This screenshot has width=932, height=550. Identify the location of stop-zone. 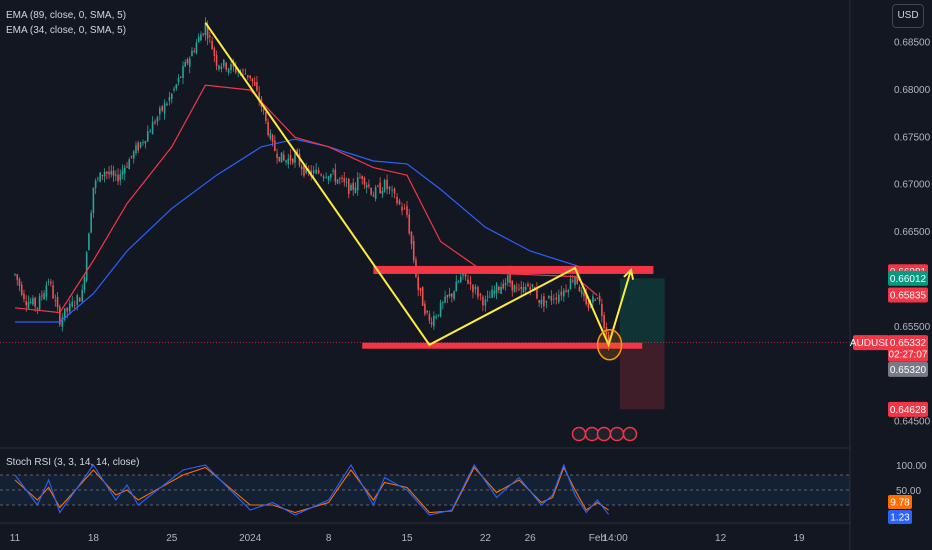
(642, 376).